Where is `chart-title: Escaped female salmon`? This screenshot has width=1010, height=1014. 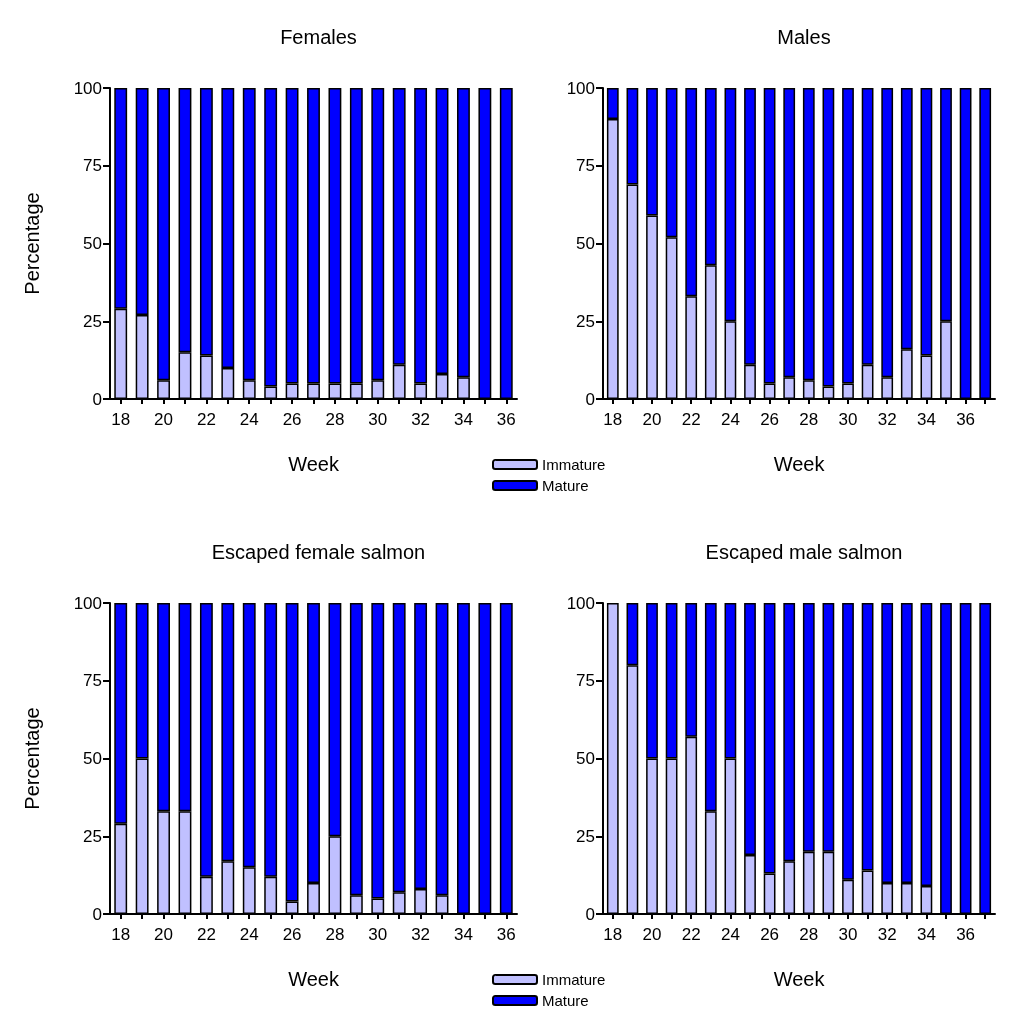
chart-title: Escaped female salmon is located at coordinates (318, 552).